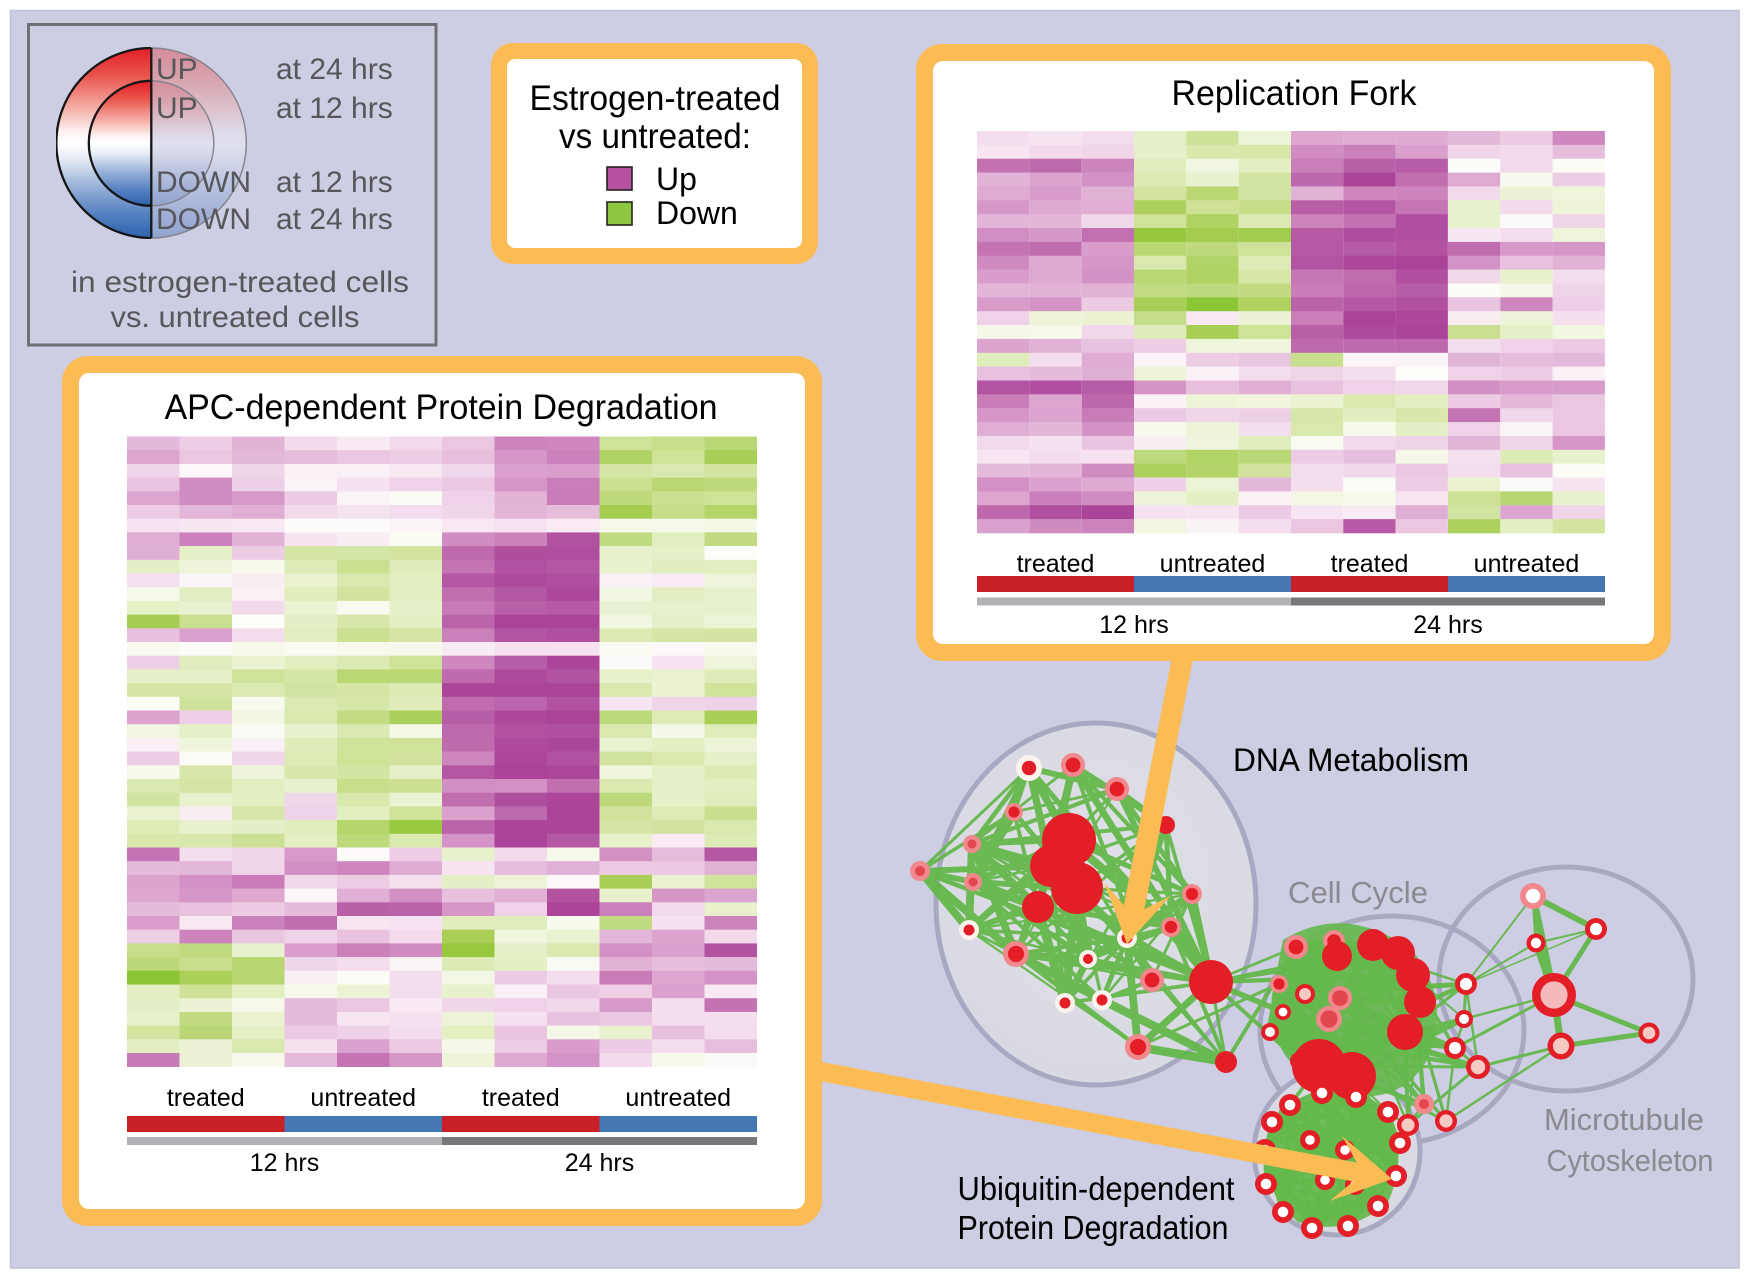  Describe the element at coordinates (1630, 1160) in the screenshot. I see `svg-text: Cytoskeleton` at that location.